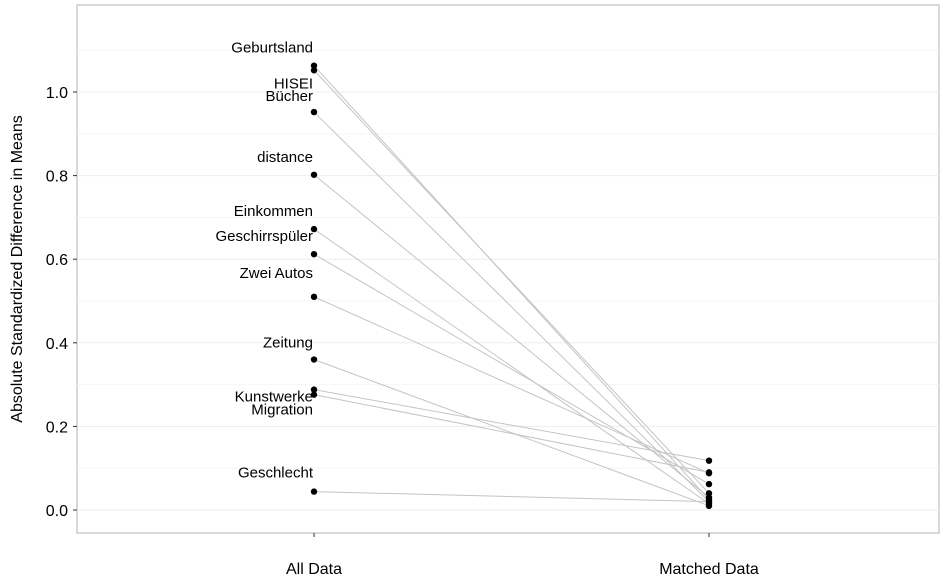 The width and height of the screenshot is (943, 578). What do you see at coordinates (285, 157) in the screenshot?
I see `variable-label: distance` at bounding box center [285, 157].